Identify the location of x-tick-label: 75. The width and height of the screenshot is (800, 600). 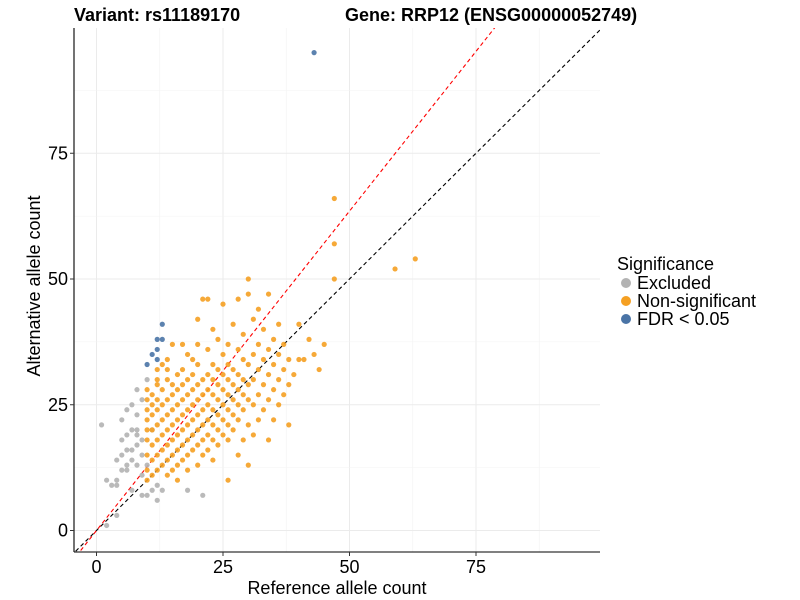
(476, 567).